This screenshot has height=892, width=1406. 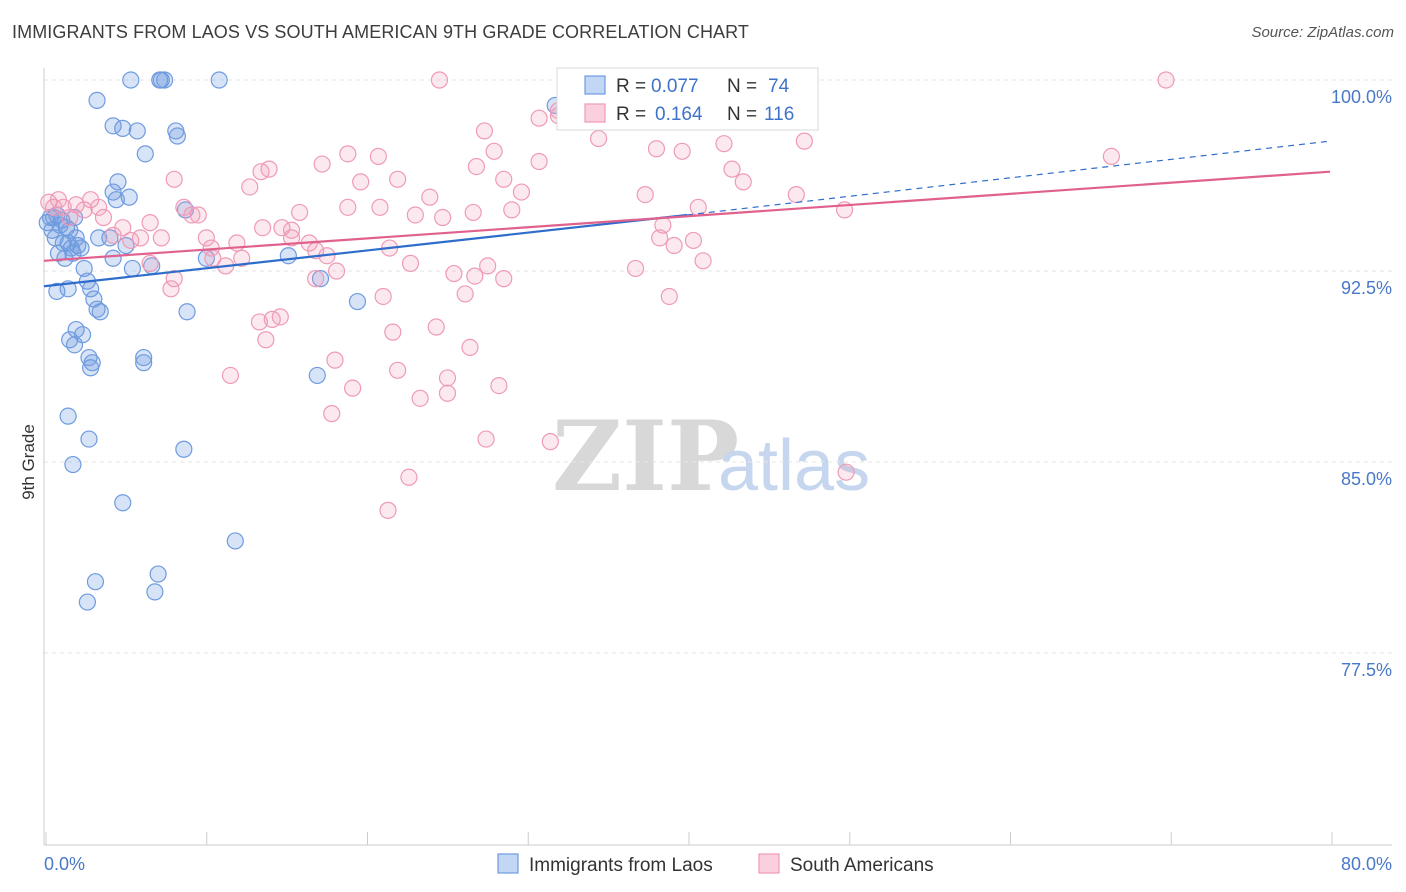 I want to click on x-tick-label-max: 80.0%, so click(x=1366, y=864).